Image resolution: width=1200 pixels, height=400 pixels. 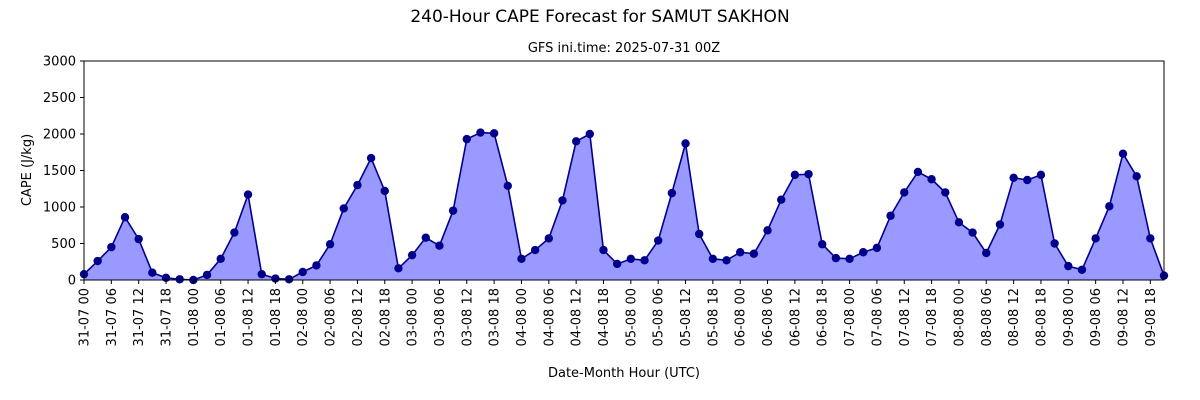 I want to click on x-tick-label-10: 02-08 12, so click(x=358, y=317).